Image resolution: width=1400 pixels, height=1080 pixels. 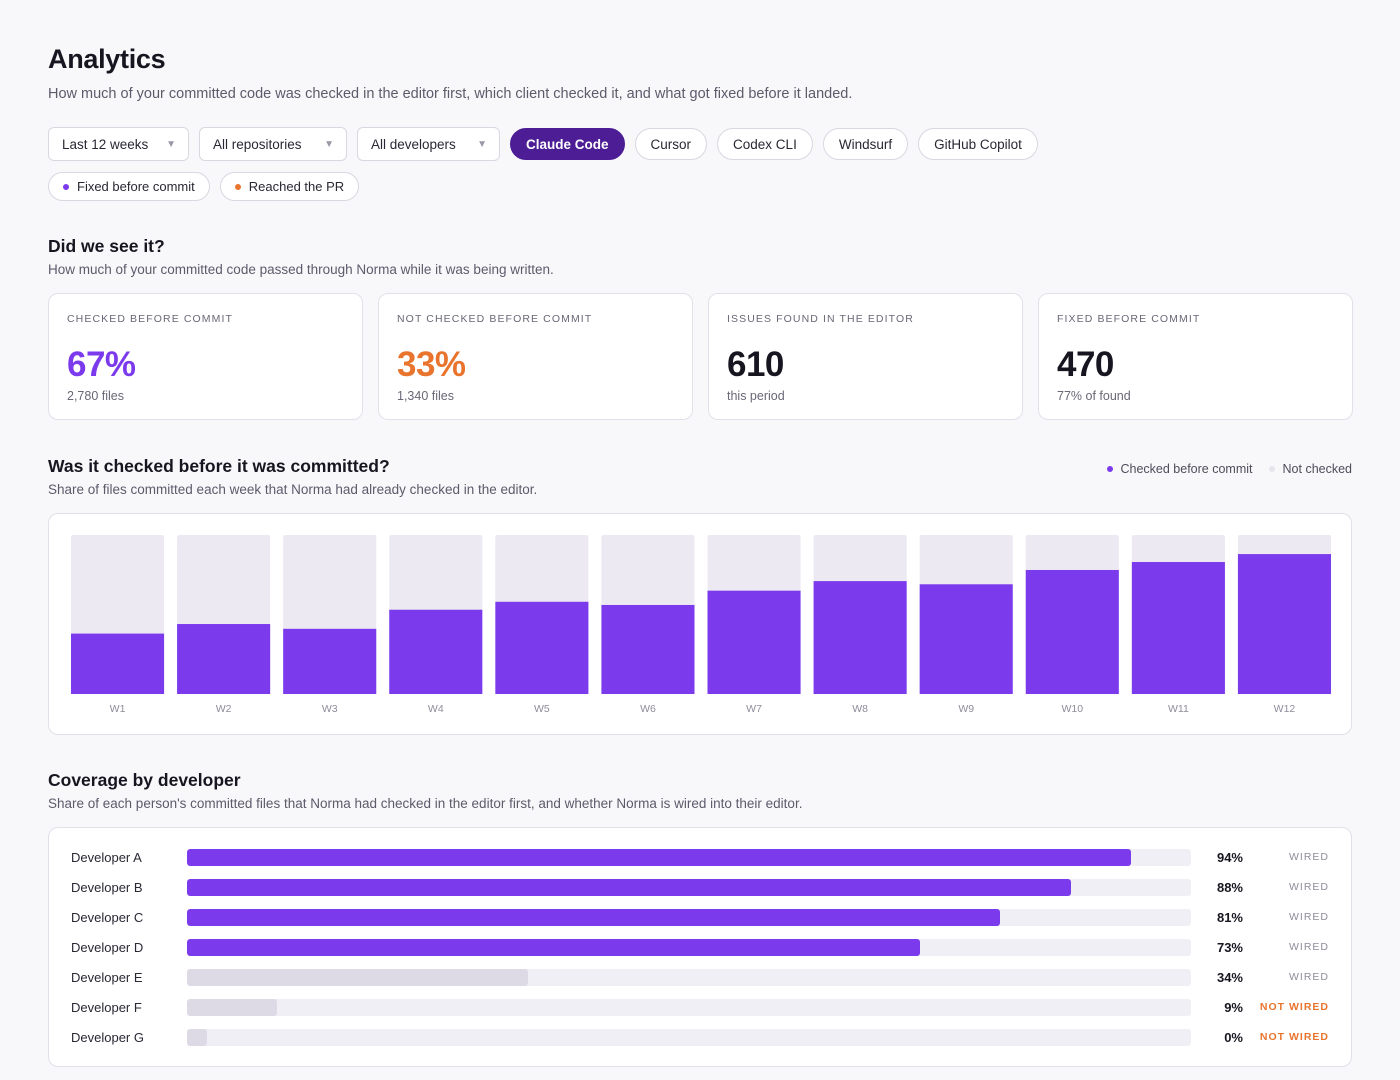 What do you see at coordinates (648, 709) in the screenshot?
I see `x-tick-label: W6` at bounding box center [648, 709].